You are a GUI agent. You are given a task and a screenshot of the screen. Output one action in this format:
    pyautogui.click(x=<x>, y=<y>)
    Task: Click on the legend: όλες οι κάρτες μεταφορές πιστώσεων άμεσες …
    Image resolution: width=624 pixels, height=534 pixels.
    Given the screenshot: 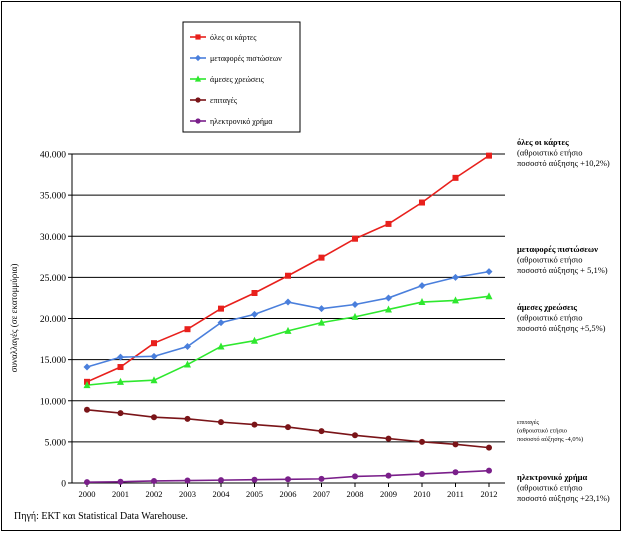 What is the action you would take?
    pyautogui.click(x=241, y=77)
    